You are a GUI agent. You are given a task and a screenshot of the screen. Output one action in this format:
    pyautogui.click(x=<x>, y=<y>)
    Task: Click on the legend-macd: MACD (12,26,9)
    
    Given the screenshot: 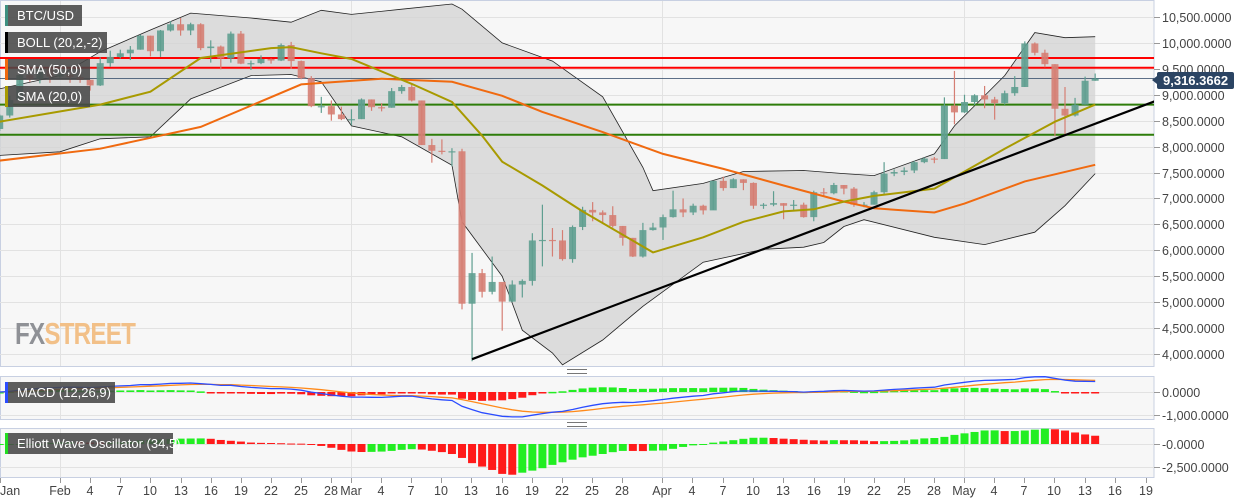 What is the action you would take?
    pyautogui.click(x=60, y=392)
    